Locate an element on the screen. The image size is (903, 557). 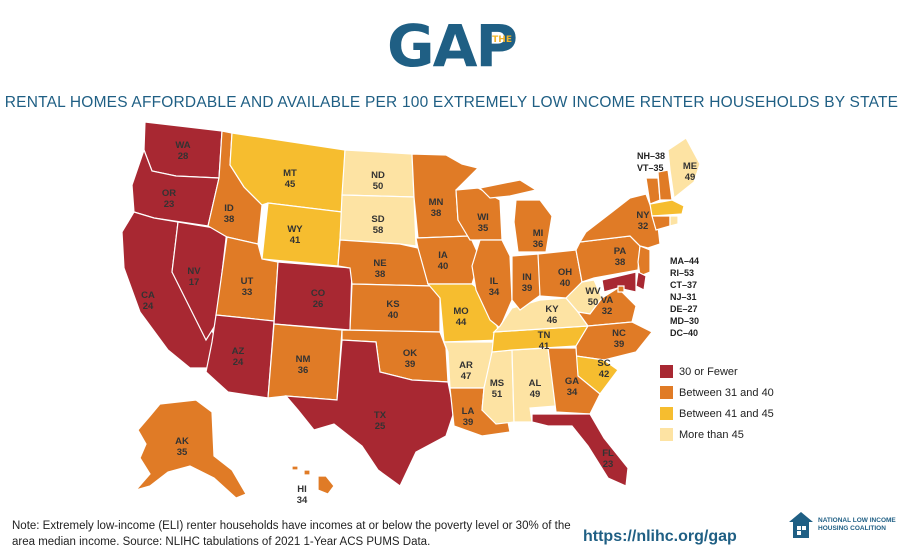
state-TX is located at coordinates (369, 413).